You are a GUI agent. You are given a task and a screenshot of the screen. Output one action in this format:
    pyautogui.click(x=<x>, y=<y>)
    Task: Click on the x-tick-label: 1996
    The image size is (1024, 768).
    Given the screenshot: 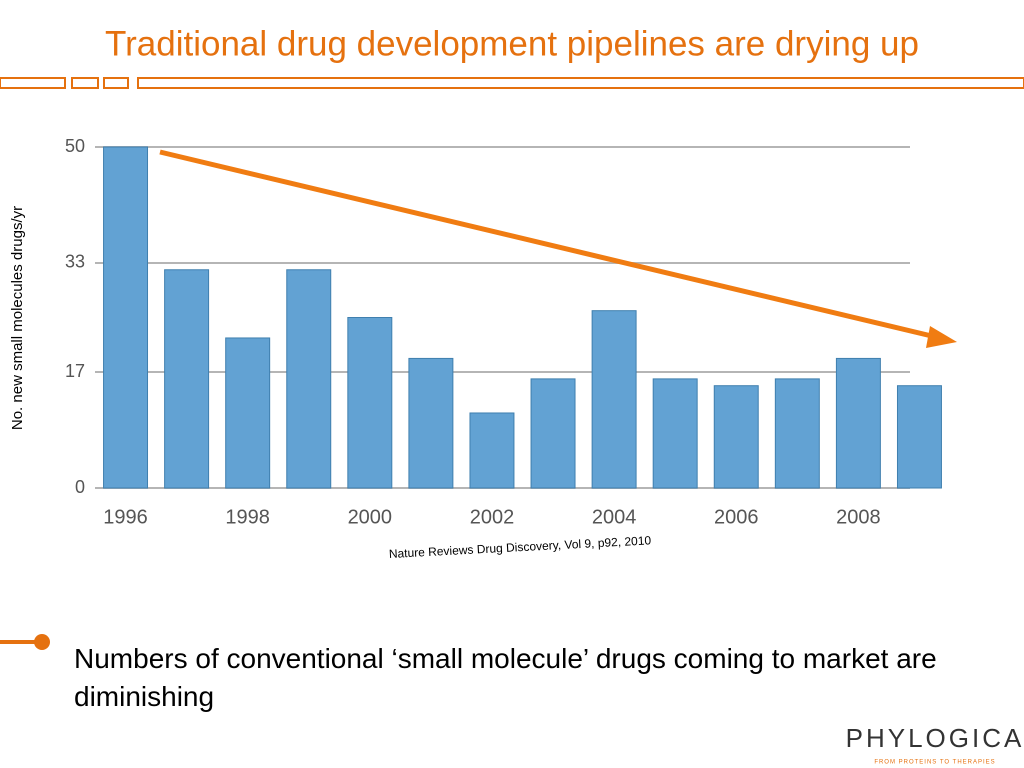 What is the action you would take?
    pyautogui.click(x=125, y=517)
    